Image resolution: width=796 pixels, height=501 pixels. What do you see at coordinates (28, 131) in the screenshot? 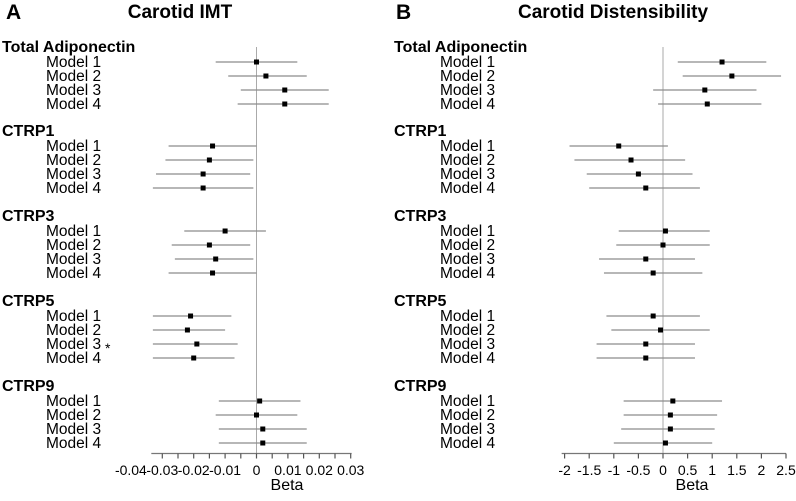
I see `panel-a-group-label: CTRP1` at bounding box center [28, 131].